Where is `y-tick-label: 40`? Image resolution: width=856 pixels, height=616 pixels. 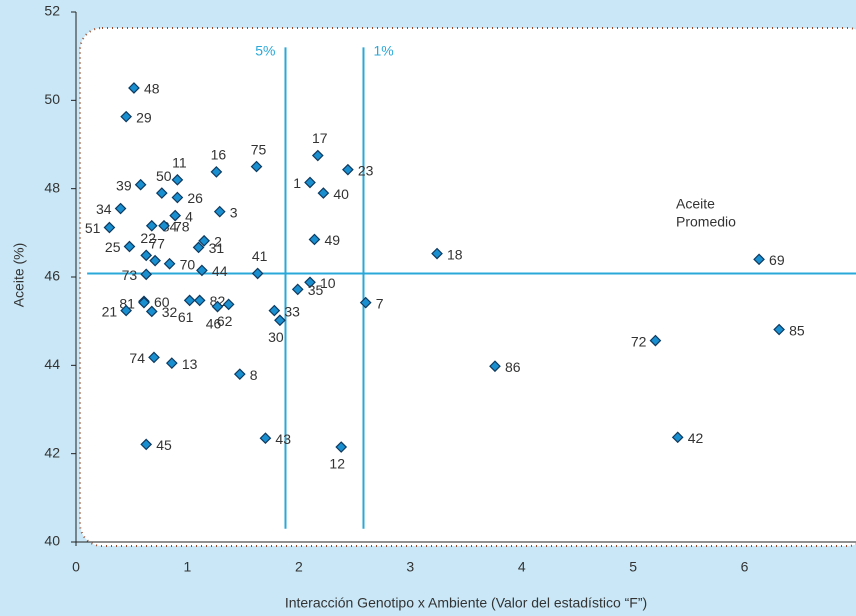 y-tick-label: 40 is located at coordinates (52, 541).